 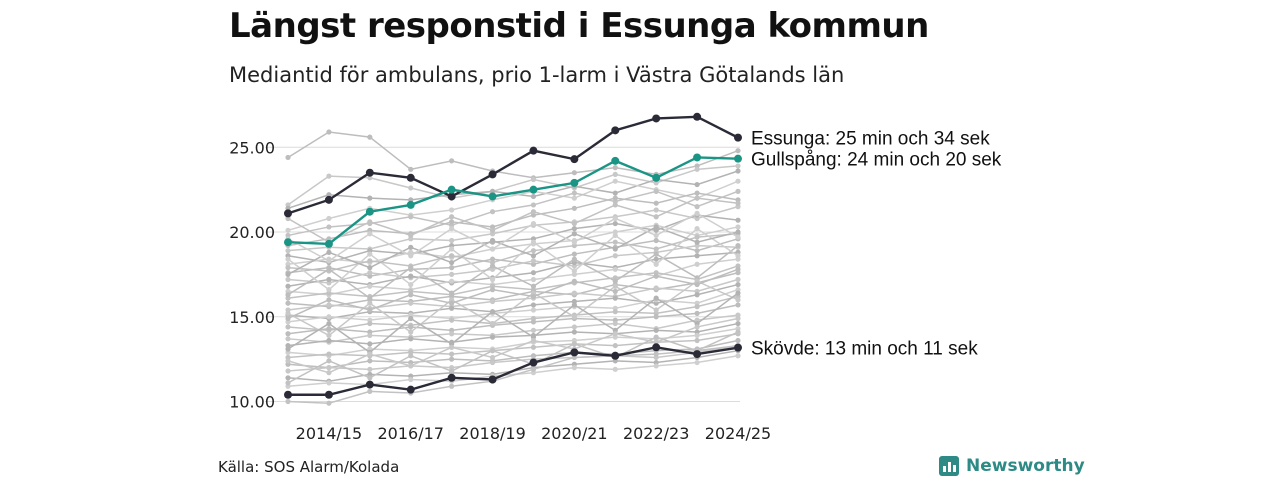 I want to click on y-tick-label: 10.00, so click(x=252, y=402).